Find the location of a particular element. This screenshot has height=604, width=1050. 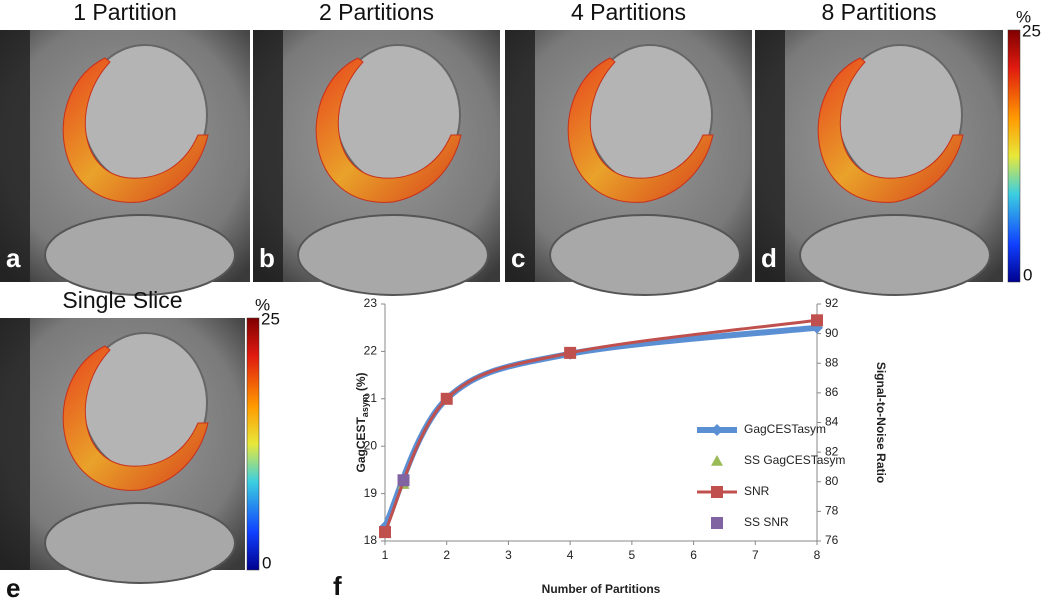

x-tick-label: 2 is located at coordinates (446, 555).